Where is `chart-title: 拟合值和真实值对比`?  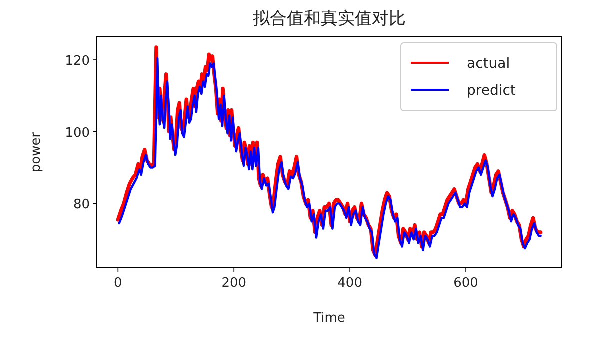 chart-title: 拟合值和真实值对比 is located at coordinates (329, 19).